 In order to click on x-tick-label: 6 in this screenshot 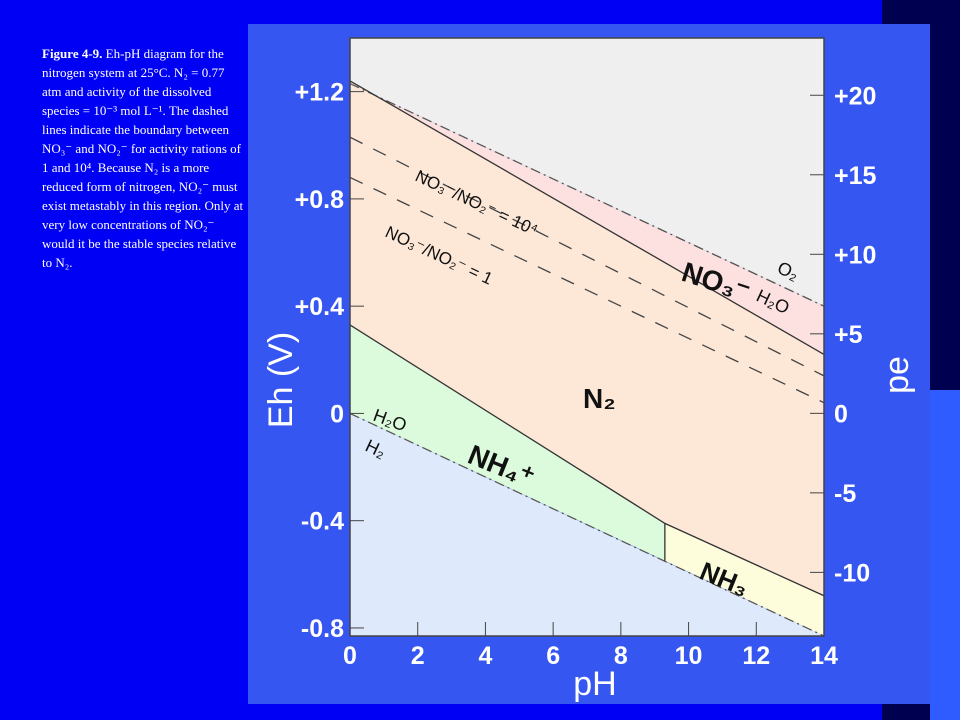, I will do `click(553, 656)`.